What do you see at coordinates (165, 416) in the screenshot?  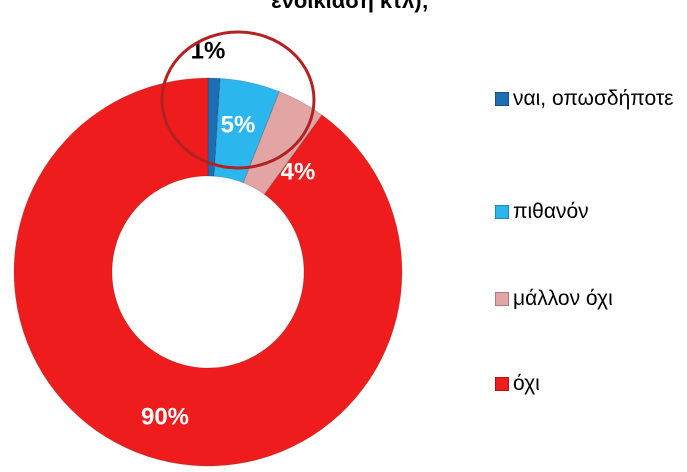 I see `data-label: 90%` at bounding box center [165, 416].